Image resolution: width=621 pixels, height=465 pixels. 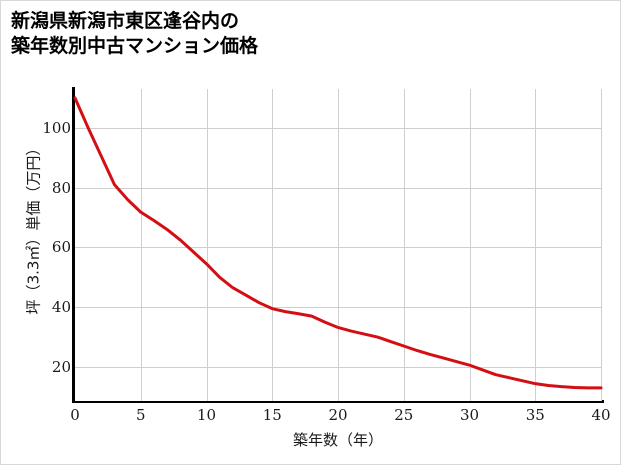 What do you see at coordinates (404, 415) in the screenshot?
I see `x-tick-label: 25` at bounding box center [404, 415].